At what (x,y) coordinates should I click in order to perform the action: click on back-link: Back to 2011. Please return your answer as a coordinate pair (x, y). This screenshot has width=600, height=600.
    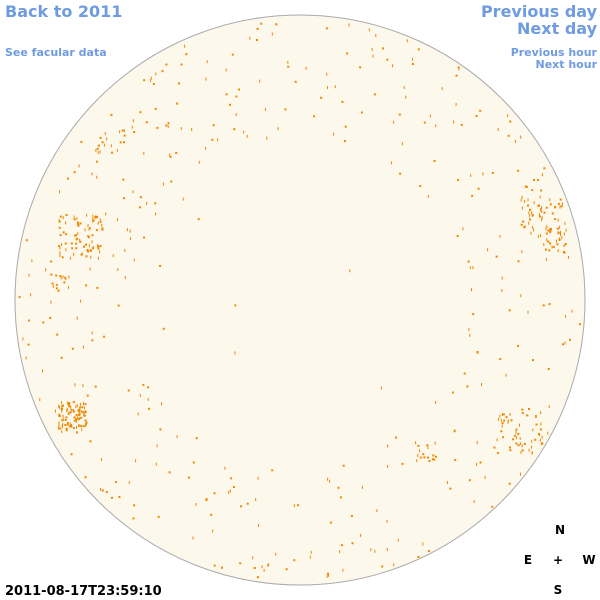
    Looking at the image, I should click on (63, 11).